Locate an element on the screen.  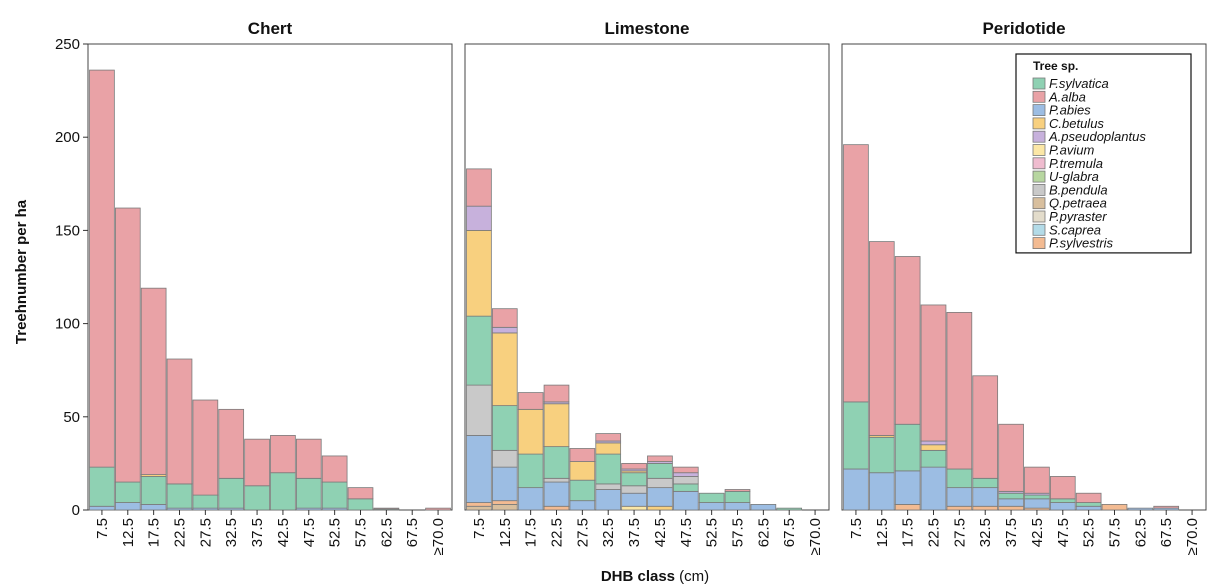
x-tick-label: 52.5 is located at coordinates (1089, 532).